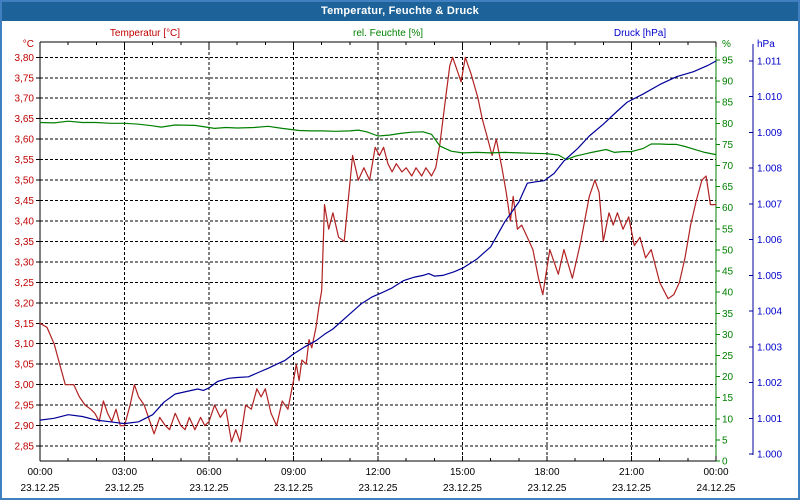 The width and height of the screenshot is (800, 500). What do you see at coordinates (208, 472) in the screenshot?
I see `time-tick-label: 06:00` at bounding box center [208, 472].